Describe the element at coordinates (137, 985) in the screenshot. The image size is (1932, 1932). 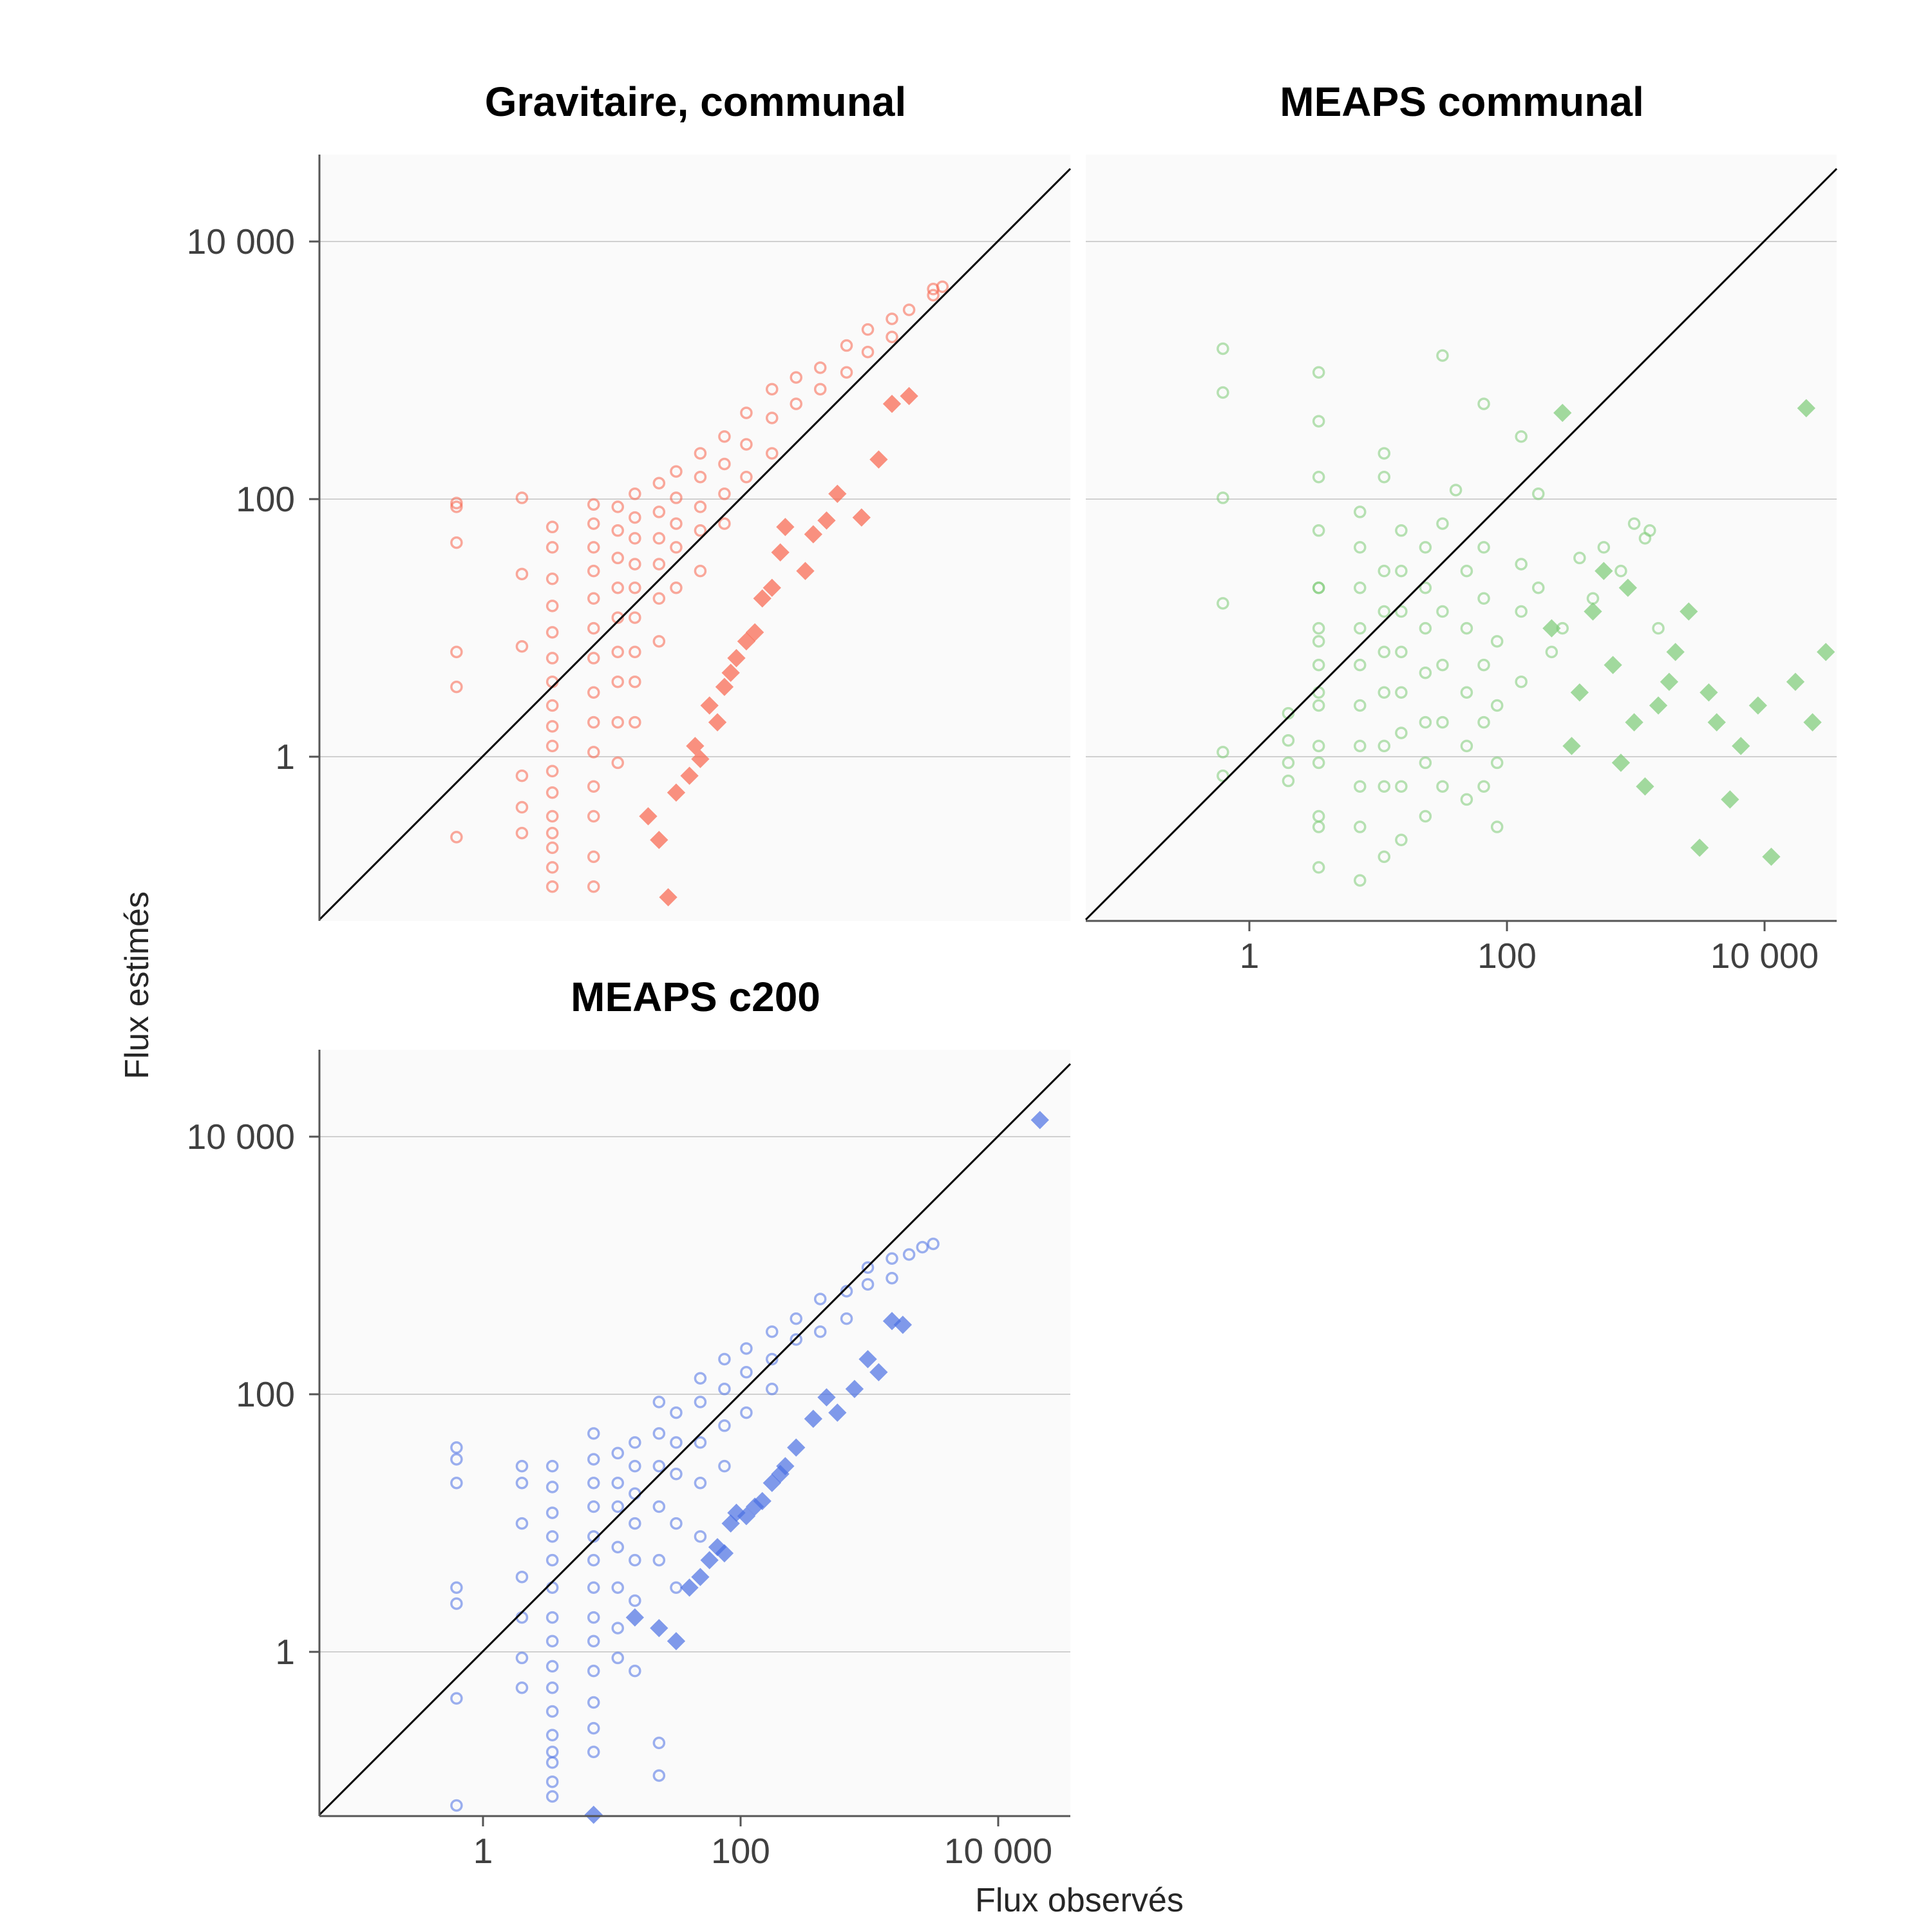
I see `y-axis-label: Flux estimés` at that location.